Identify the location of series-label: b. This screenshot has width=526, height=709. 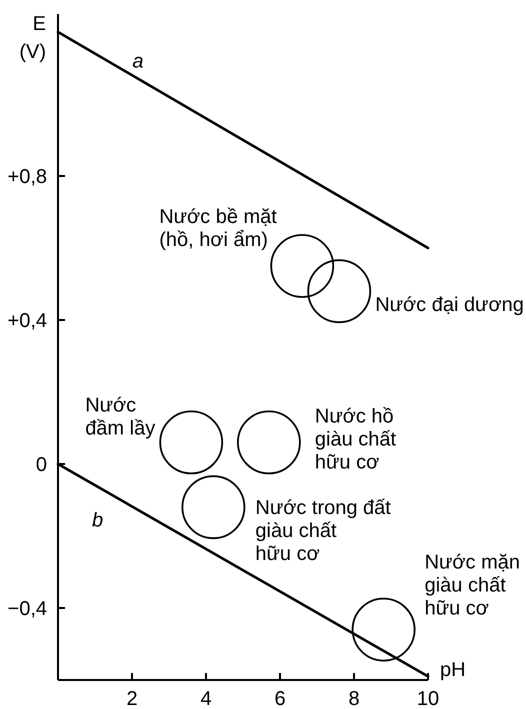
(98, 521).